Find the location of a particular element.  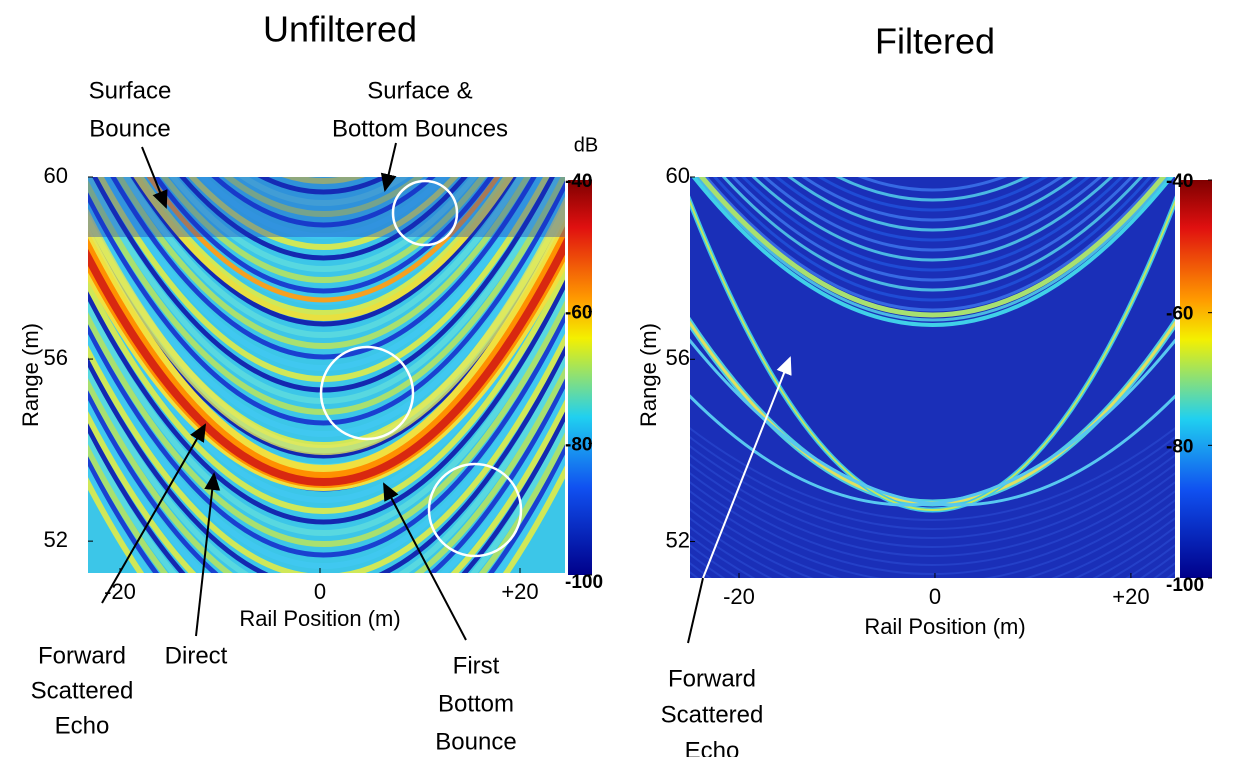

annotation-line is located at coordinates (695, 610).